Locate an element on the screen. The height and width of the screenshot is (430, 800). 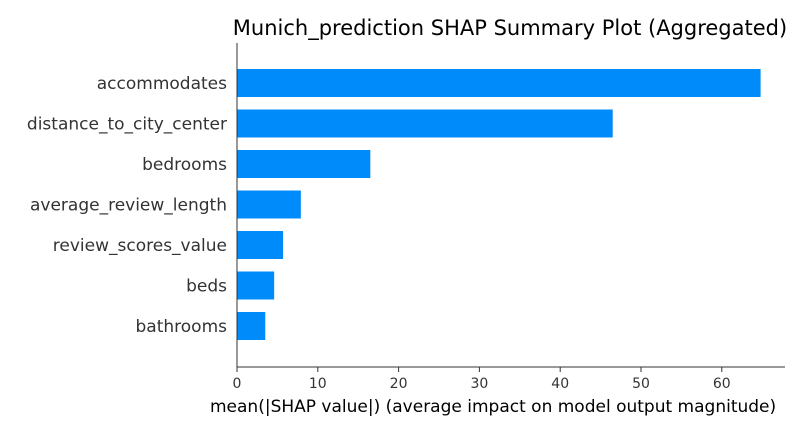
category-label: bedrooms is located at coordinates (184, 165).